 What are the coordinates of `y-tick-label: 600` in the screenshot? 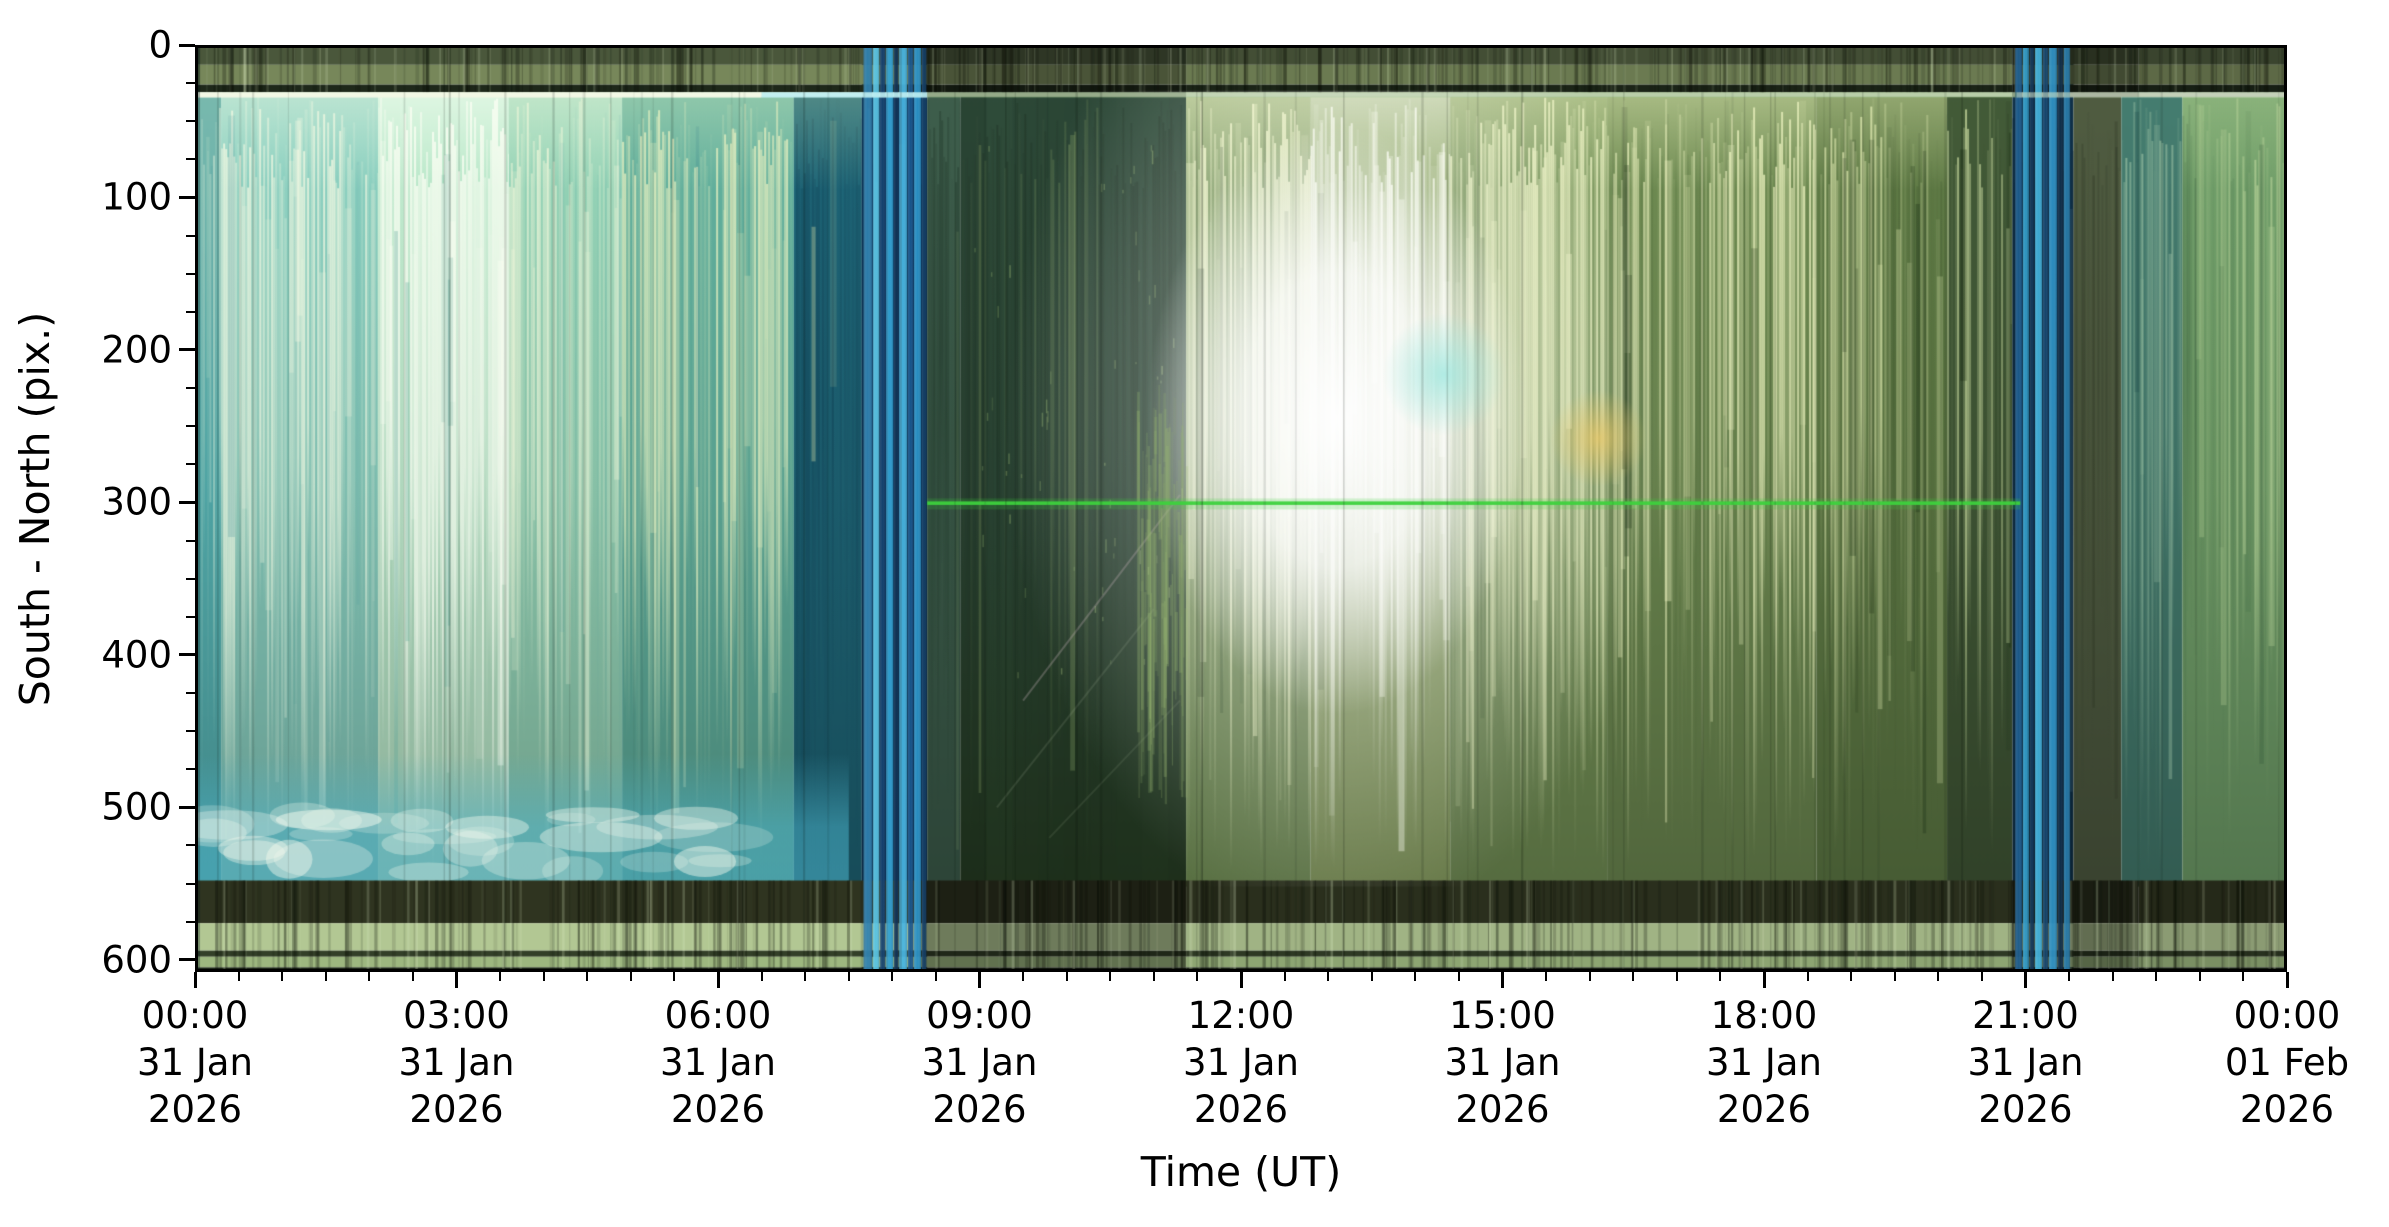 It's located at (136, 960).